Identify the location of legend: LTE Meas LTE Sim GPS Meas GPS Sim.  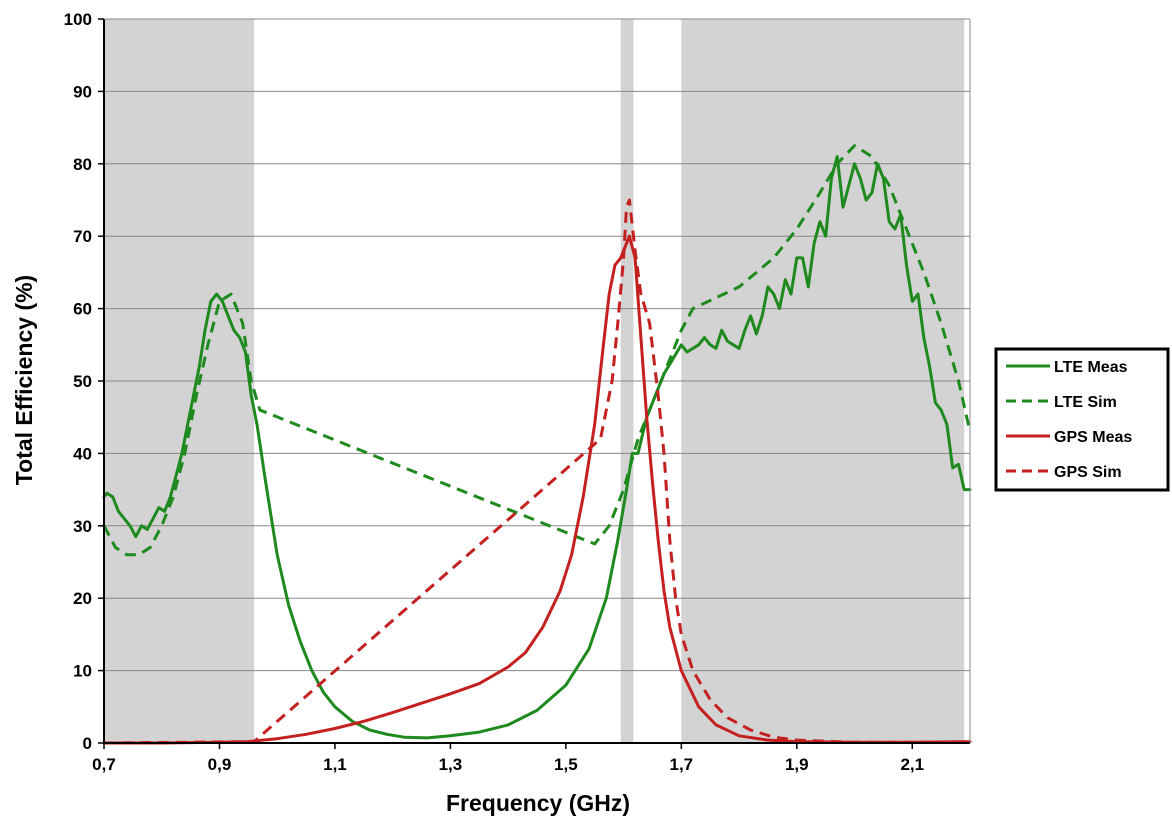
(1082, 419).